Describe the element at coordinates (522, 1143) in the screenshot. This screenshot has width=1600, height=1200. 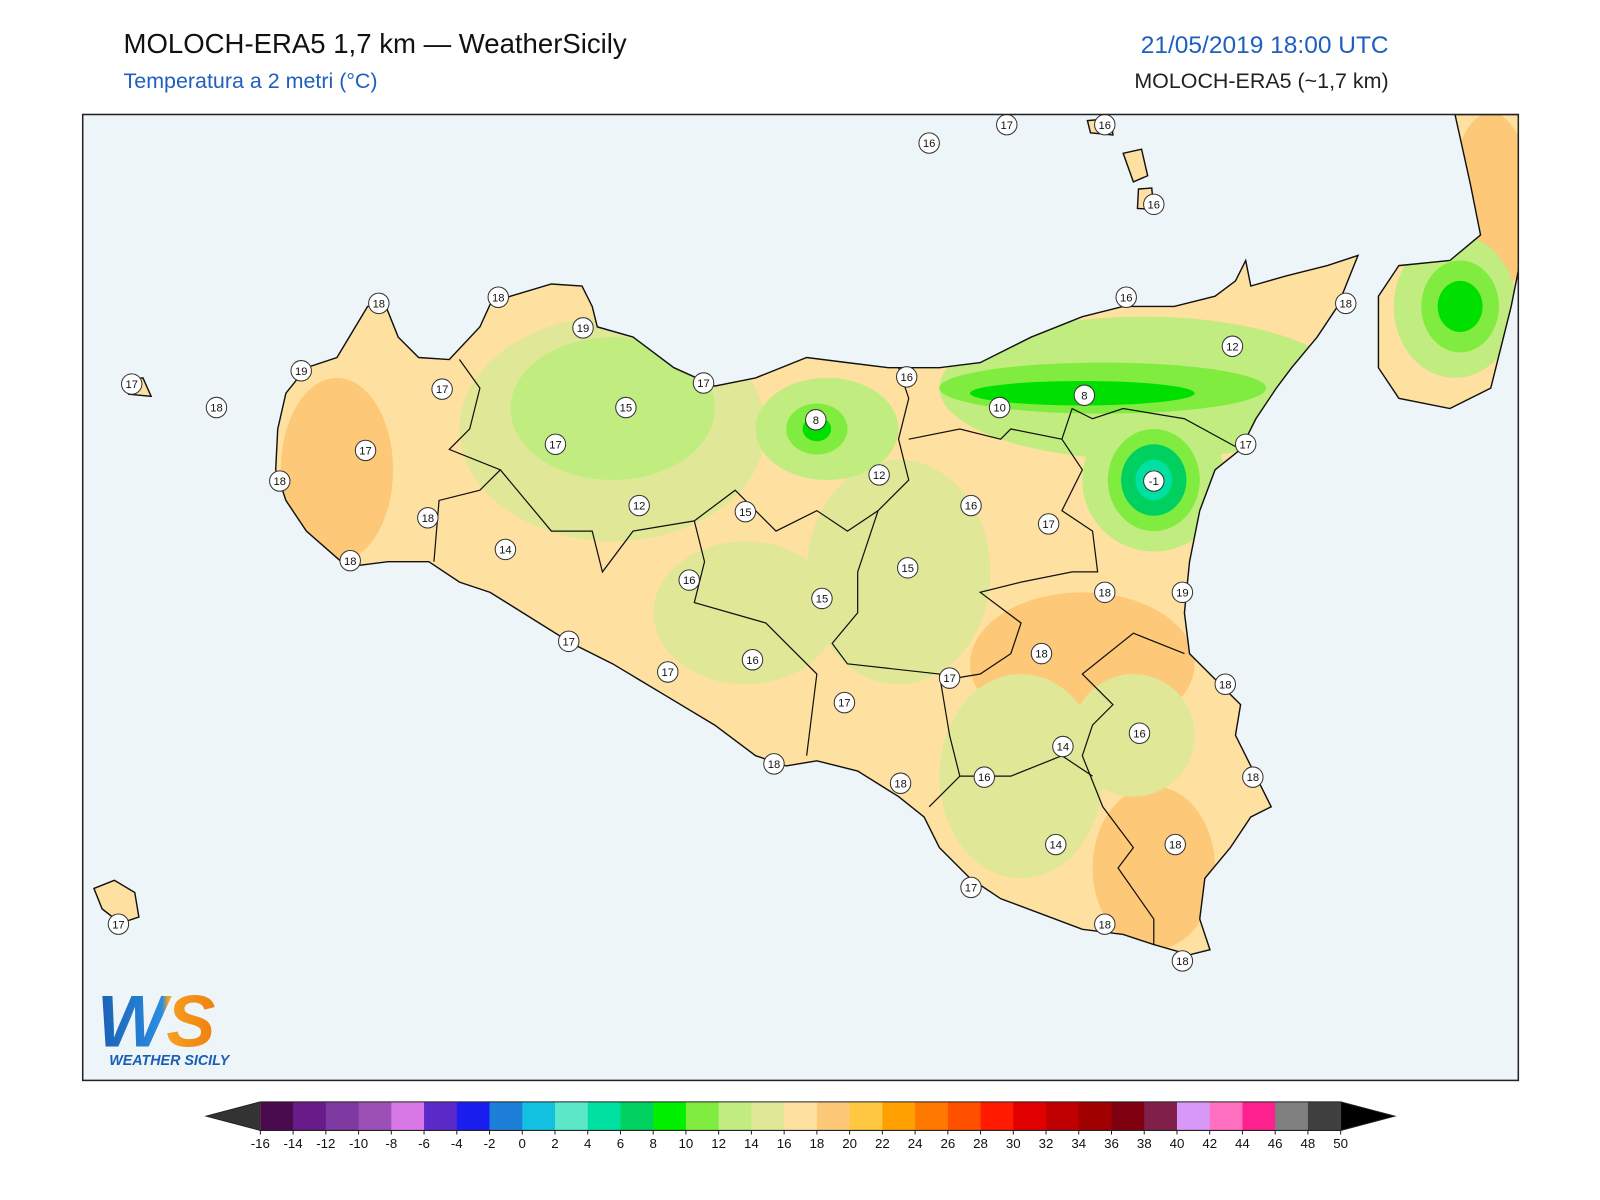
I see `colorbar-tick-label: 0` at that location.